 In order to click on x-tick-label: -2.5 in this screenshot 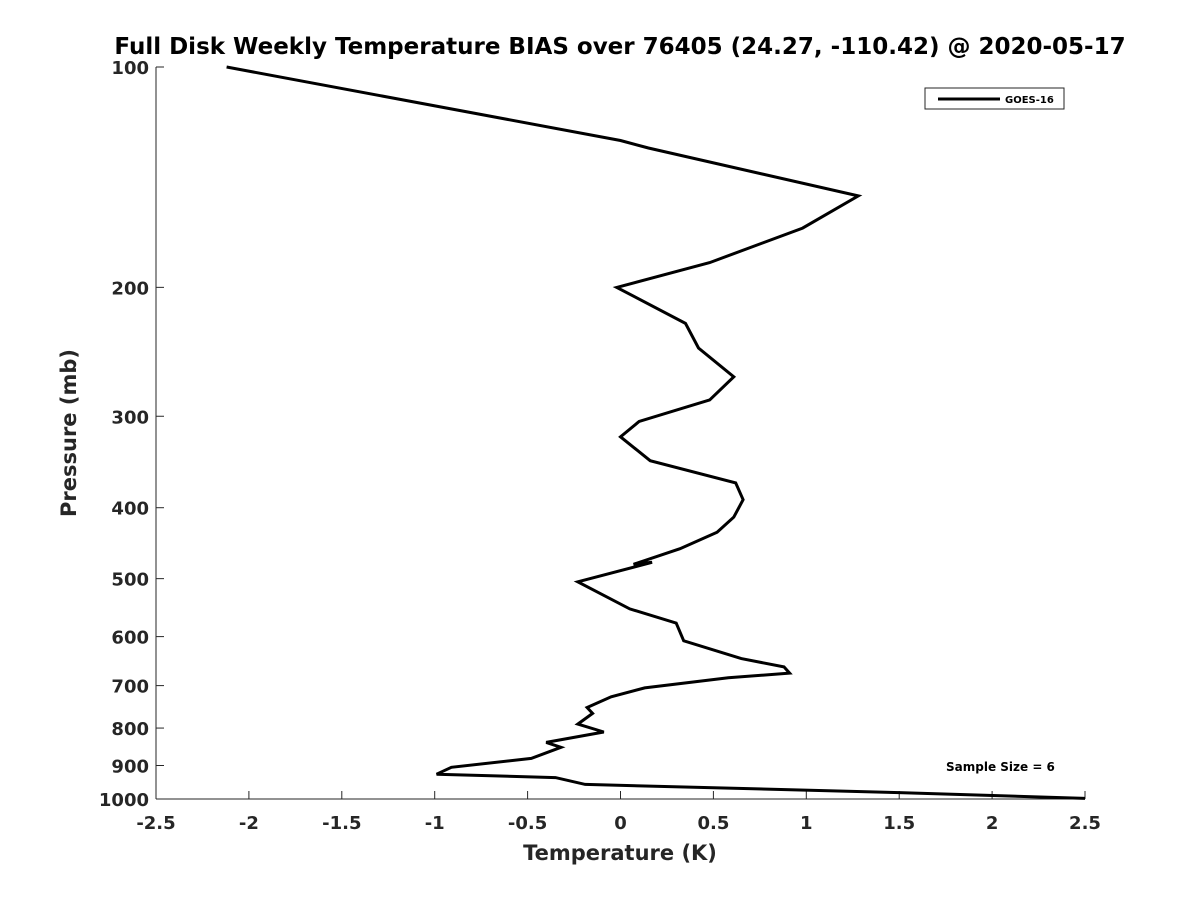, I will do `click(155, 823)`.